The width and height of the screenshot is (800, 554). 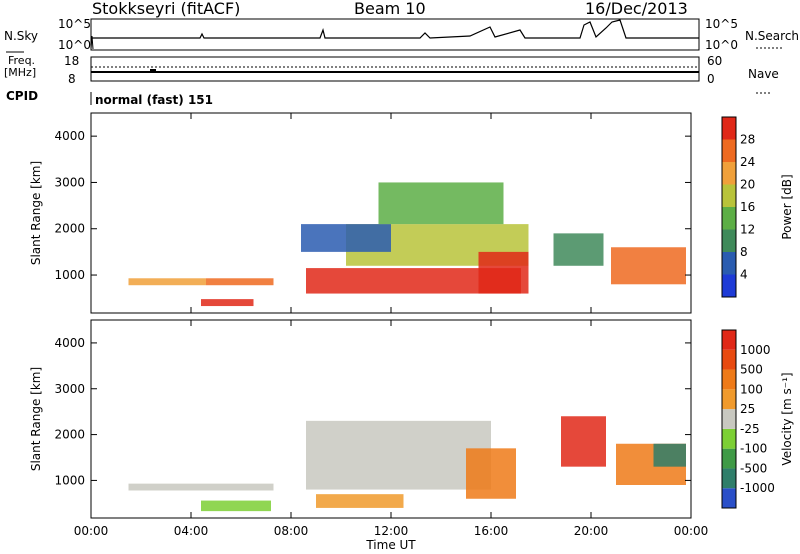 I want to click on beam-title: Beam 10, so click(x=390, y=9).